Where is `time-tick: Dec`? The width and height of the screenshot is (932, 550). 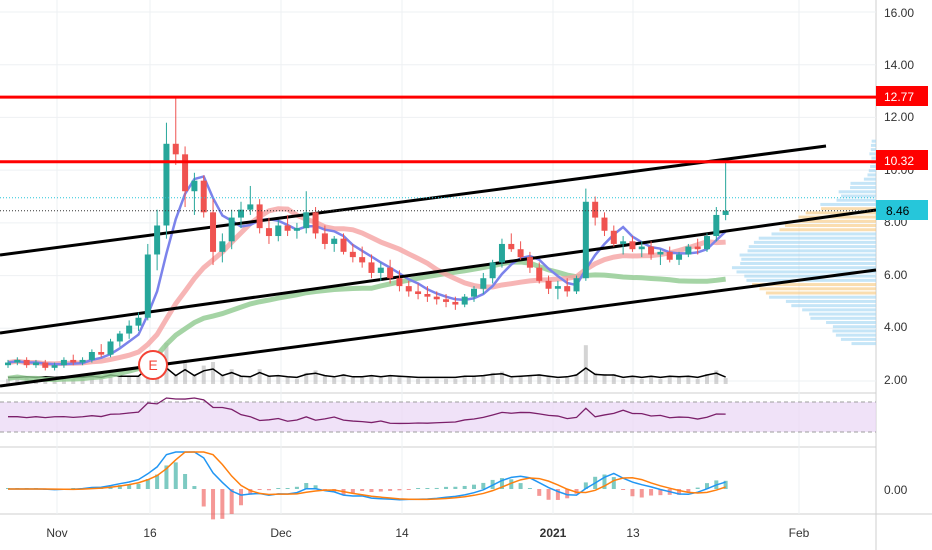 time-tick: Dec is located at coordinates (280, 533).